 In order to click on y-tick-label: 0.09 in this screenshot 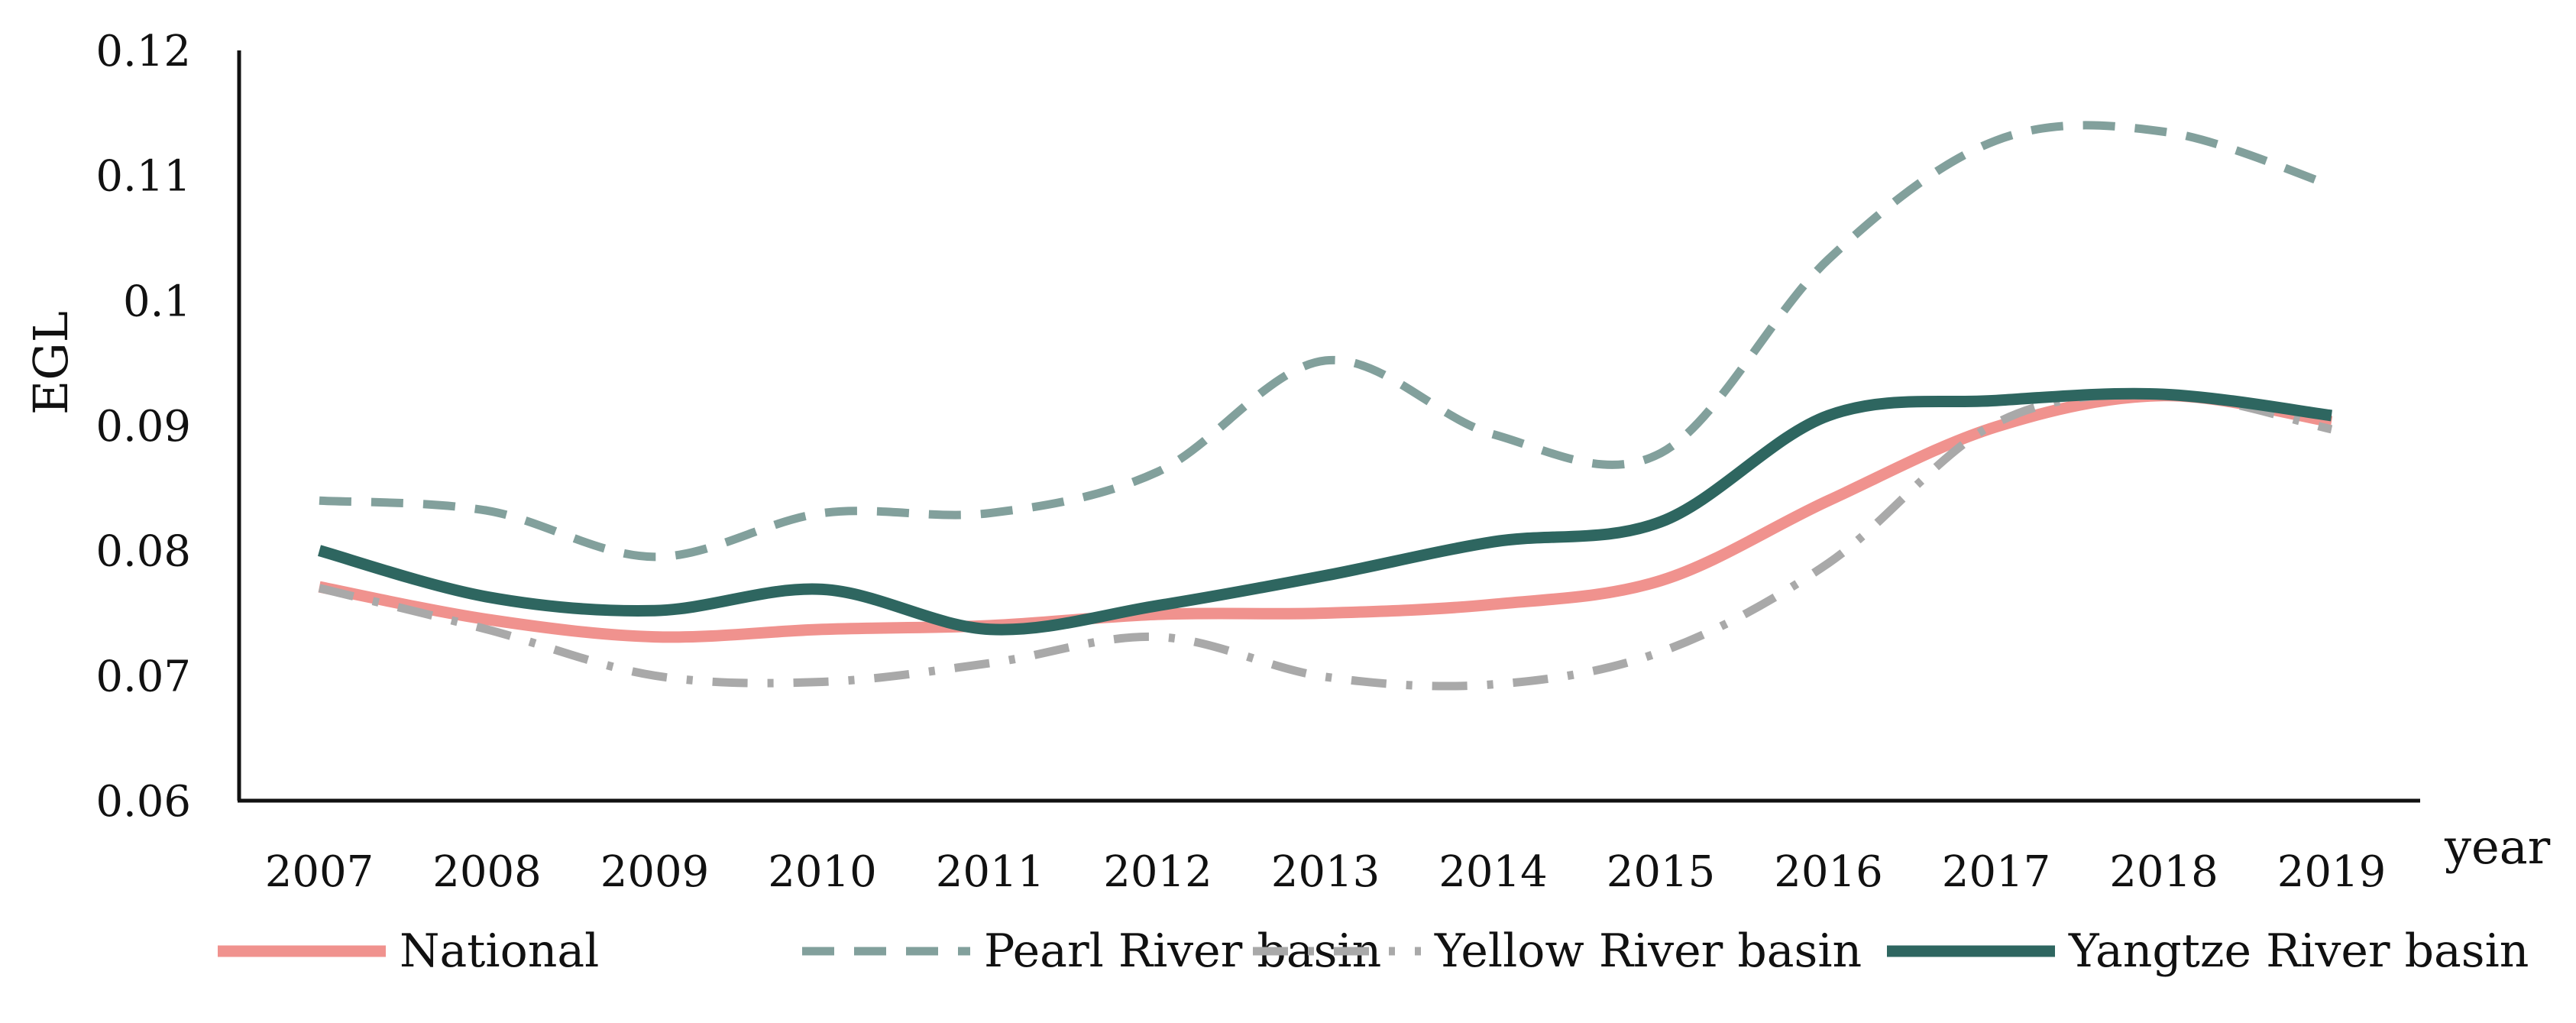, I will do `click(143, 427)`.